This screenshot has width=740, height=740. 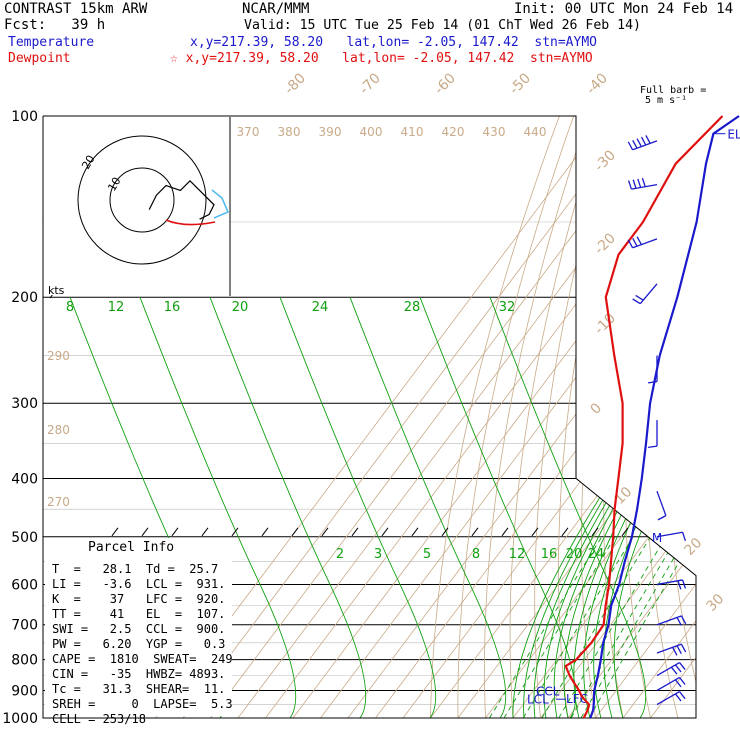 What do you see at coordinates (181, 199) in the screenshot?
I see `hodograph-trace` at bounding box center [181, 199].